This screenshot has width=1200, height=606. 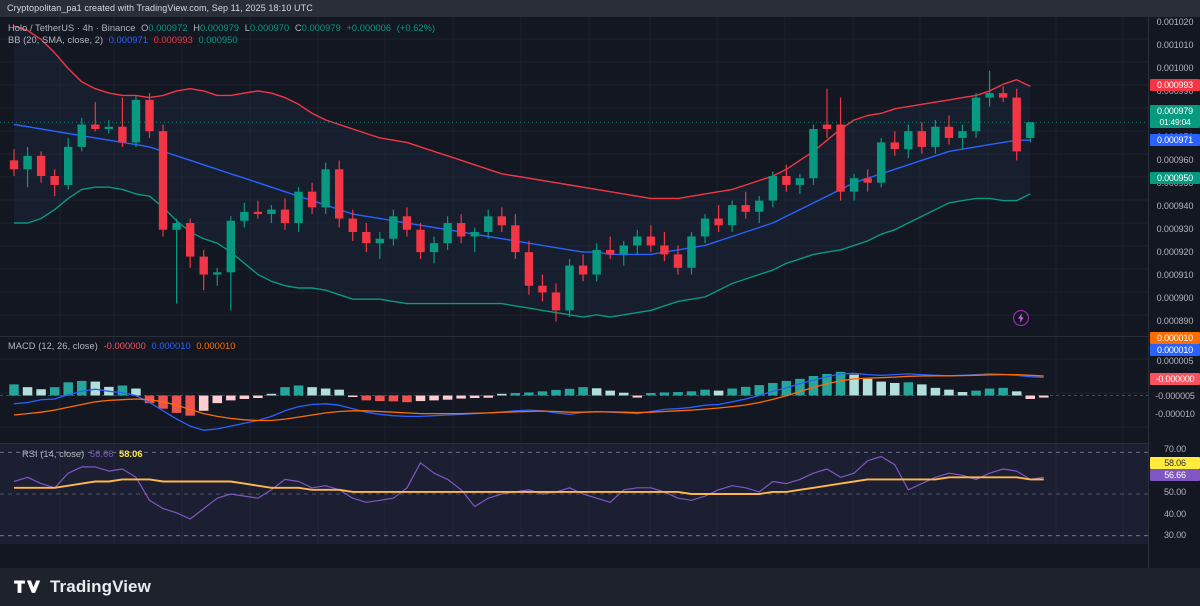 What do you see at coordinates (1175, 22) in the screenshot?
I see `price-tick-0: 0.001020` at bounding box center [1175, 22].